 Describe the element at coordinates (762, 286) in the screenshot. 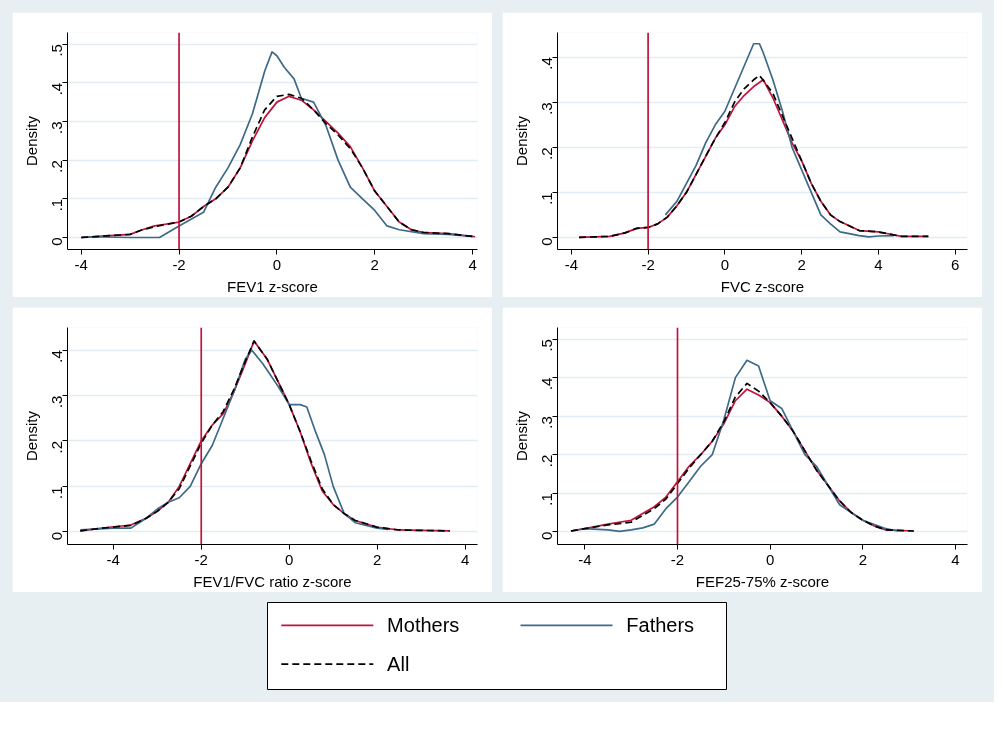

I see `x-axis-title: FVC z-score` at that location.